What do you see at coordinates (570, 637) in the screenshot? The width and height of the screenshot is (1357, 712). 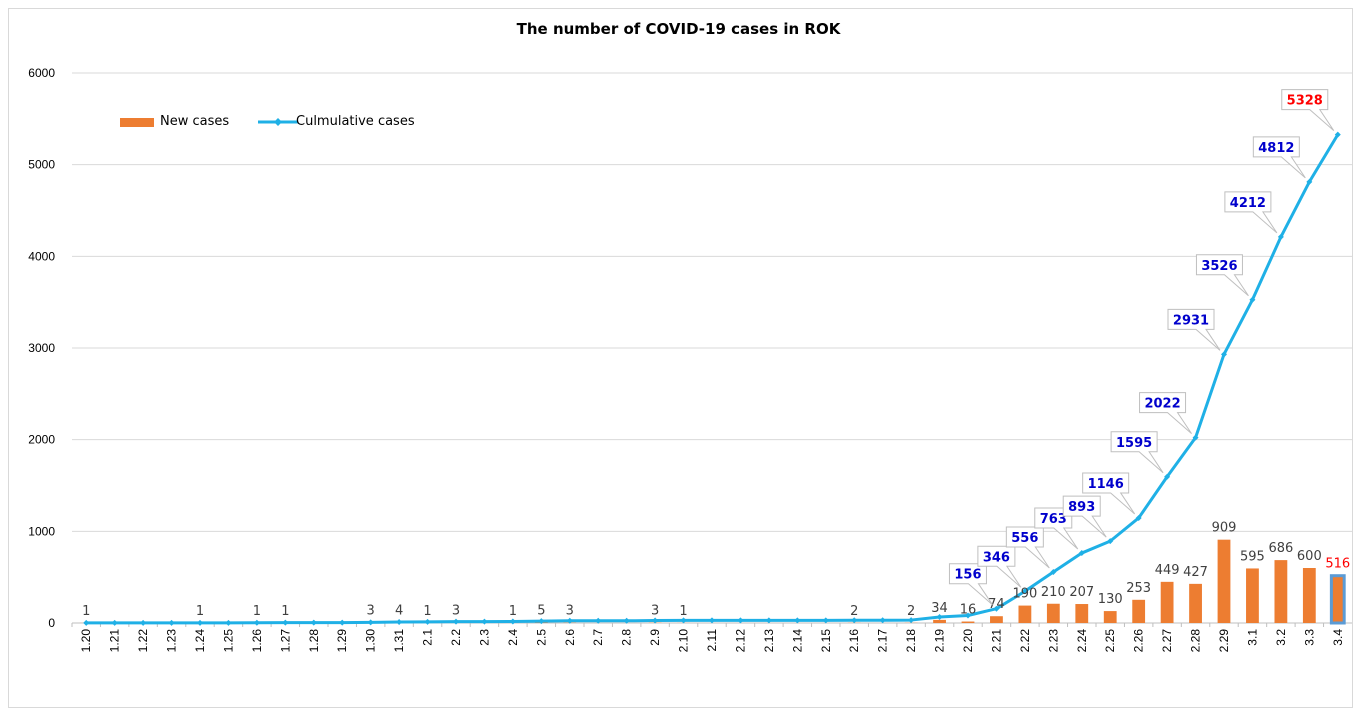 I see `x-tick-label: 2.6` at bounding box center [570, 637].